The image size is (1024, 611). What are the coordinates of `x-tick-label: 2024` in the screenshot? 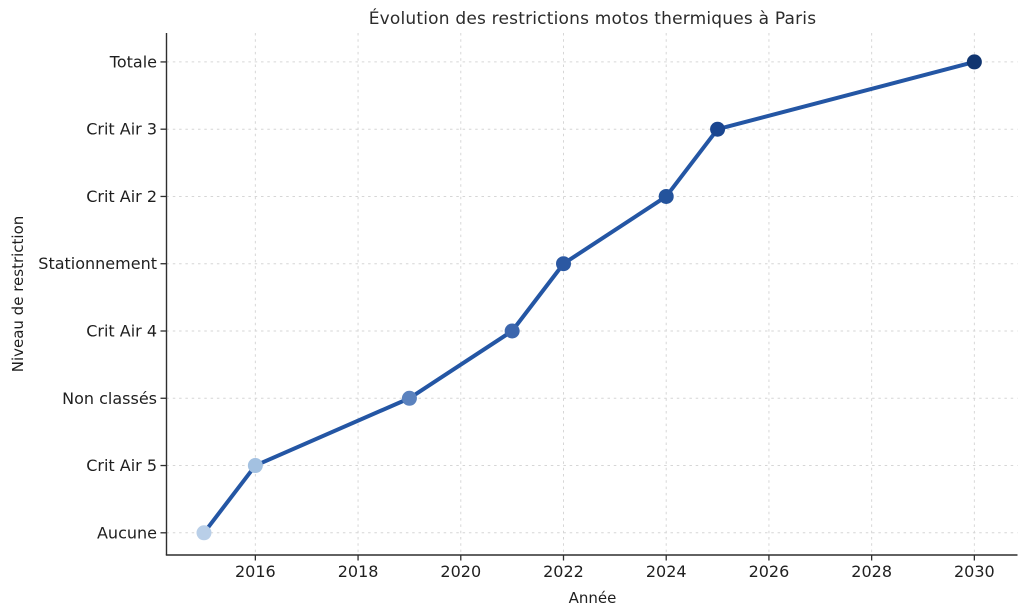 It's located at (666, 571).